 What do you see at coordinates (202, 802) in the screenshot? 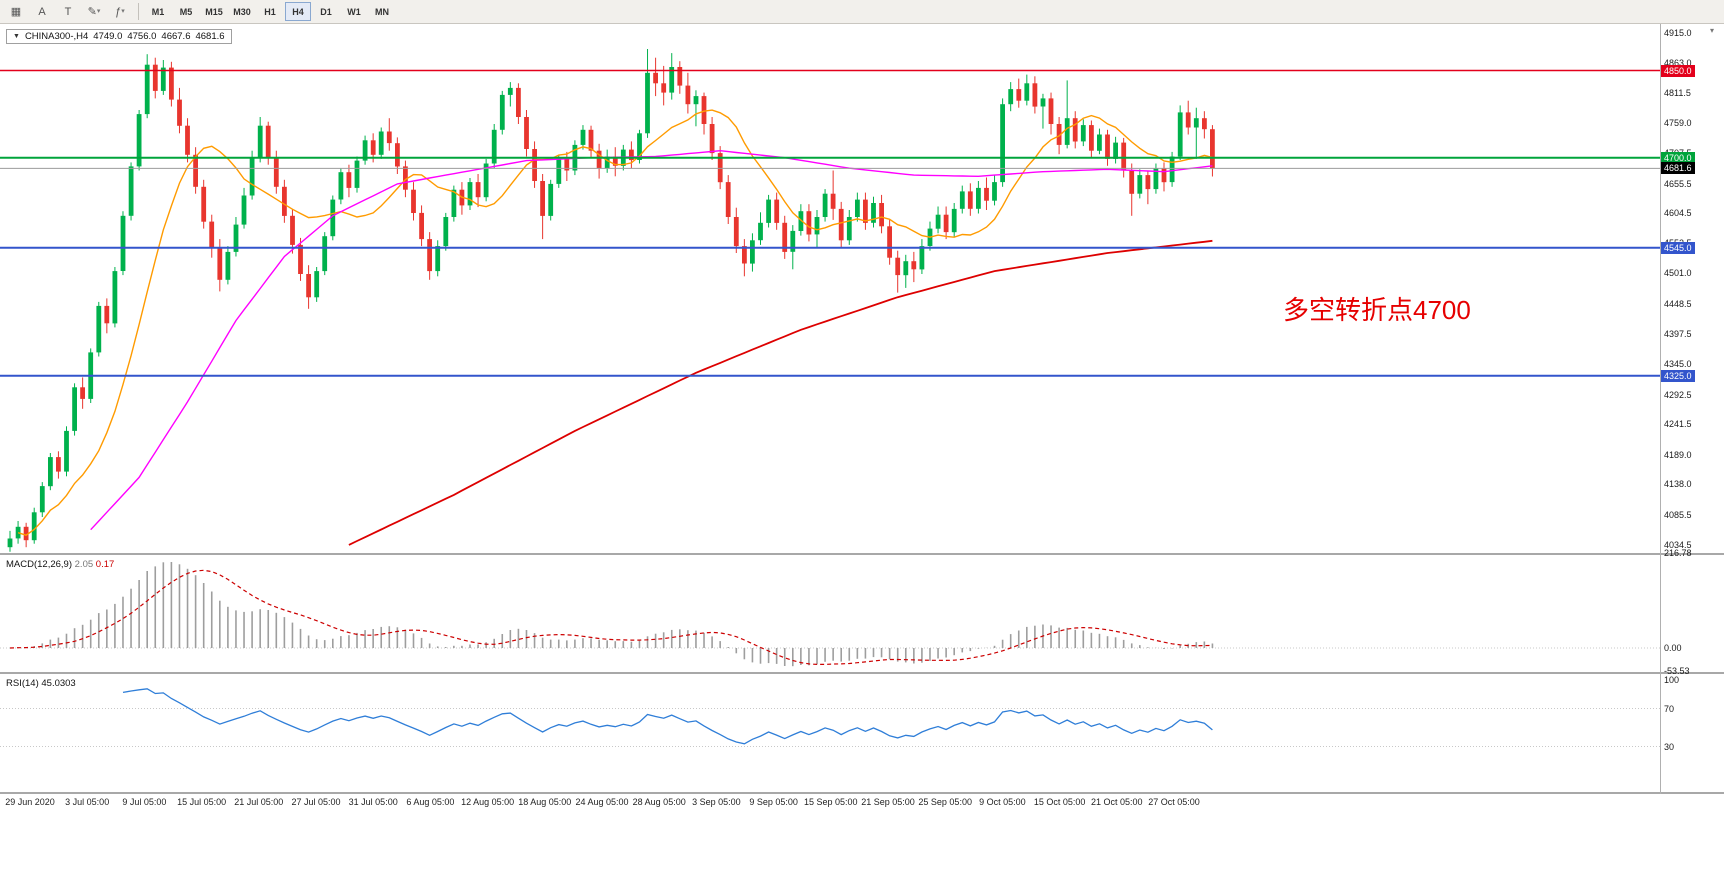
I see `time-axis-label: 15 Jul 05:00` at bounding box center [202, 802].